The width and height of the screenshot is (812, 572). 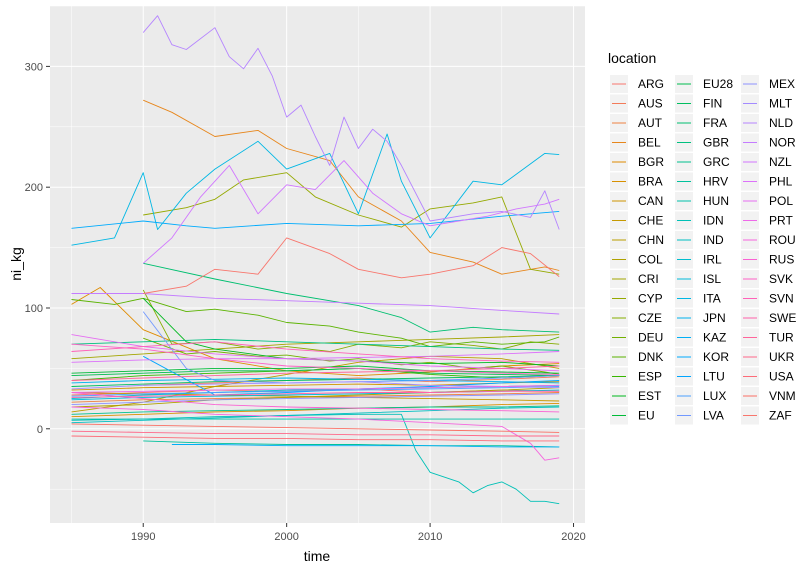 I want to click on x-axis: 1990 2000 2010 2020, so click(x=358, y=533).